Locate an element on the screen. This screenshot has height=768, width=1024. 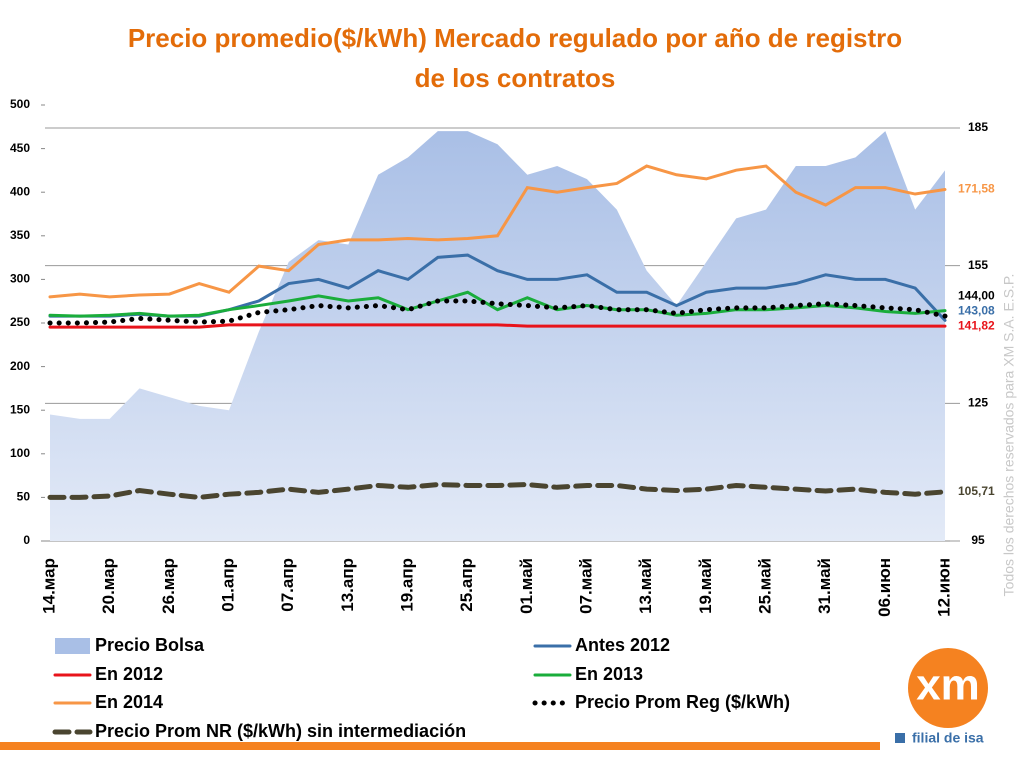
y-tick-label: 350 is located at coordinates (20, 235).